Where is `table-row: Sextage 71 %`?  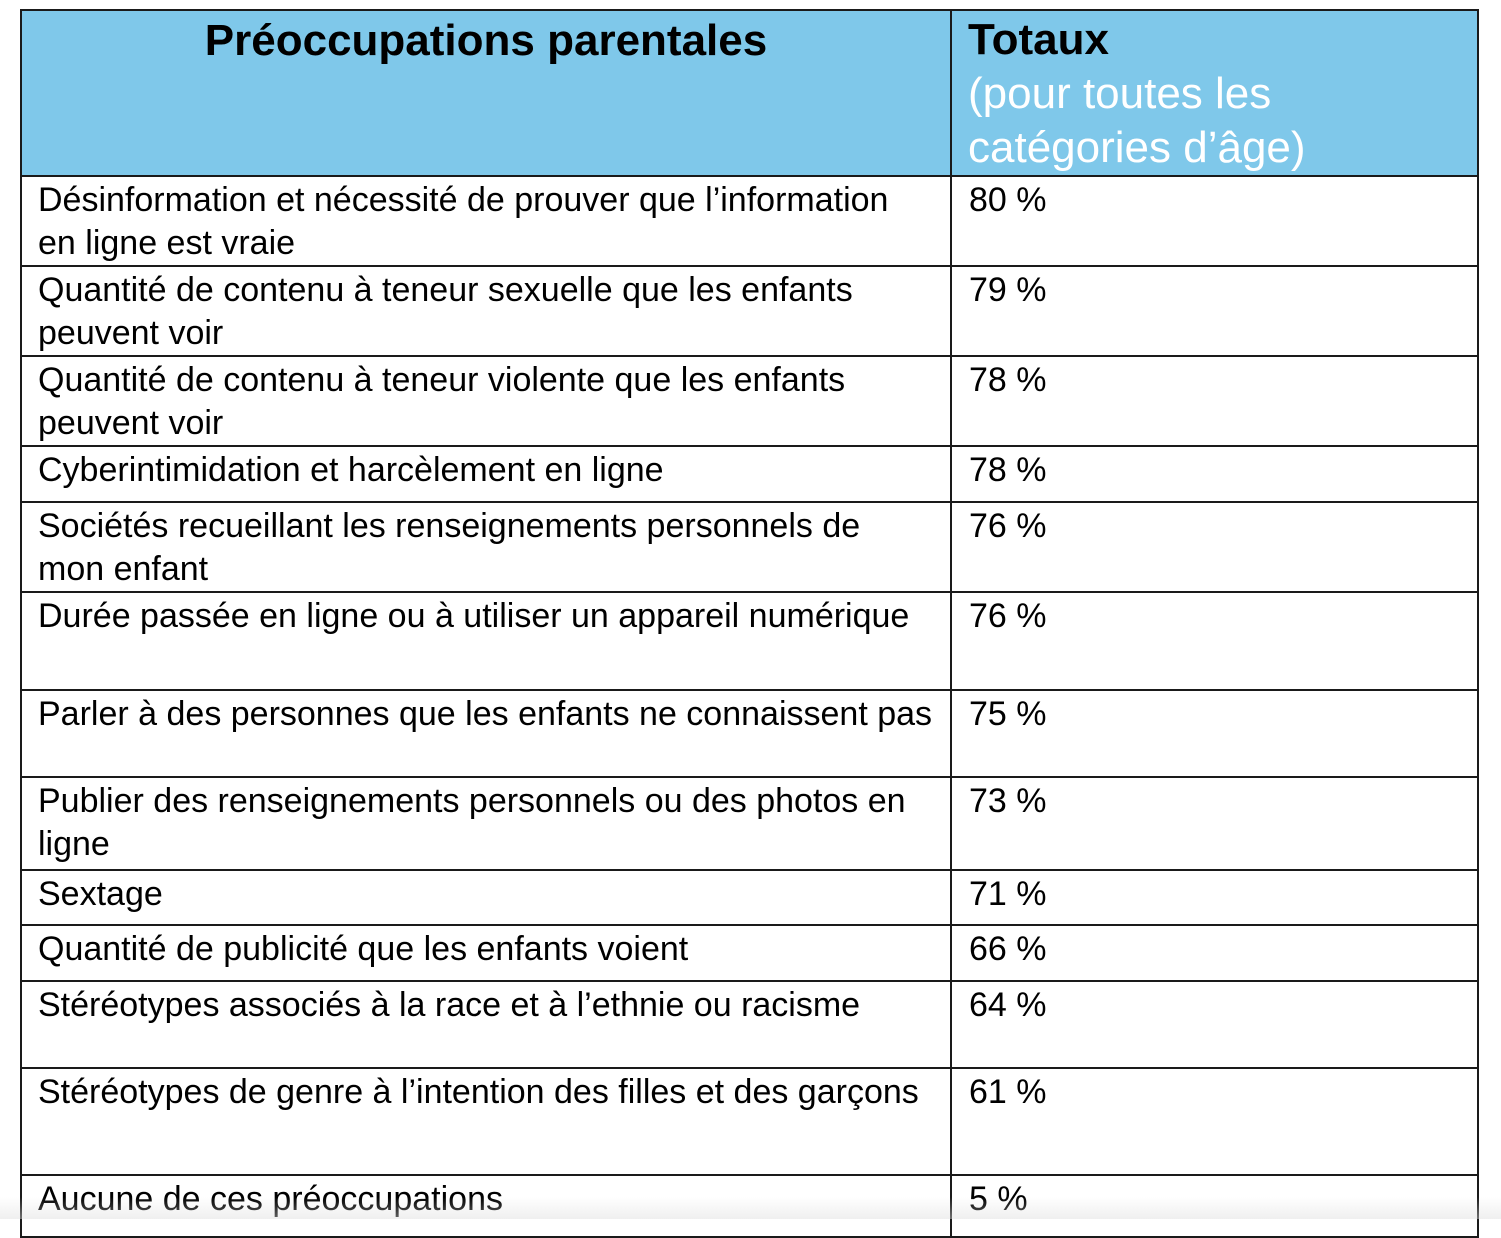
table-row: Sextage 71 % is located at coordinates (749, 897).